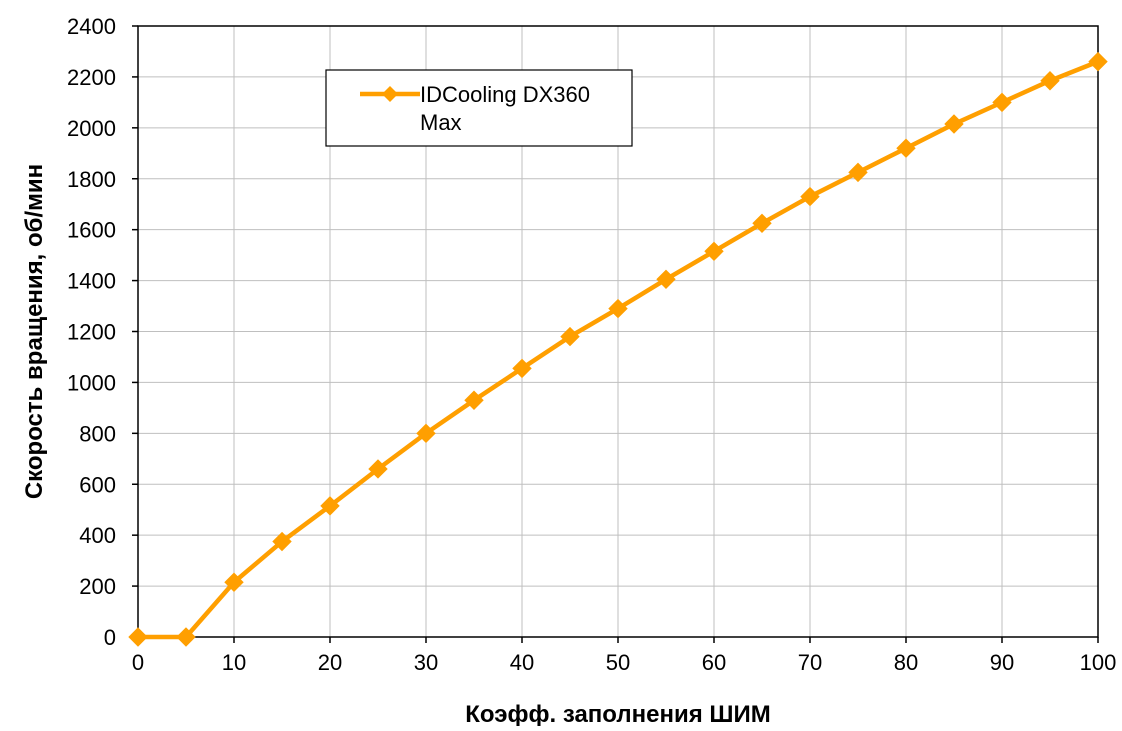  What do you see at coordinates (91, 77) in the screenshot?
I see `y-tick-label: 2200` at bounding box center [91, 77].